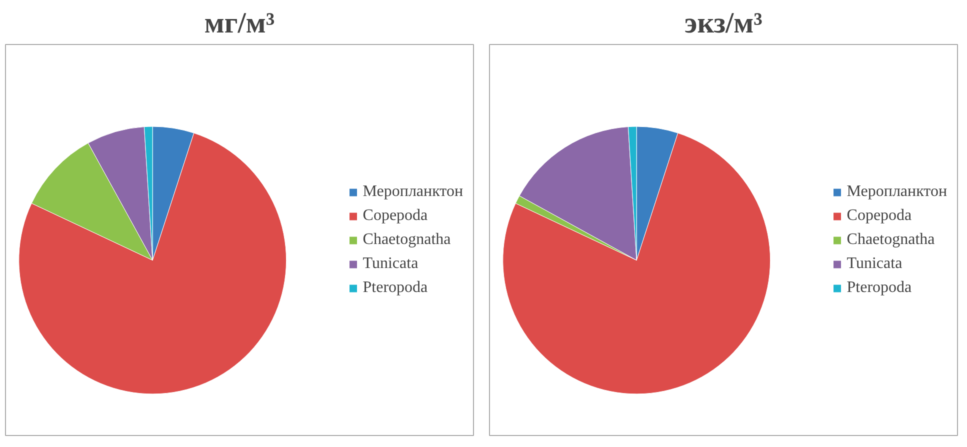 This screenshot has height=447, width=967. Describe the element at coordinates (239, 24) in the screenshot. I see `chart-title: мг/м³` at that location.